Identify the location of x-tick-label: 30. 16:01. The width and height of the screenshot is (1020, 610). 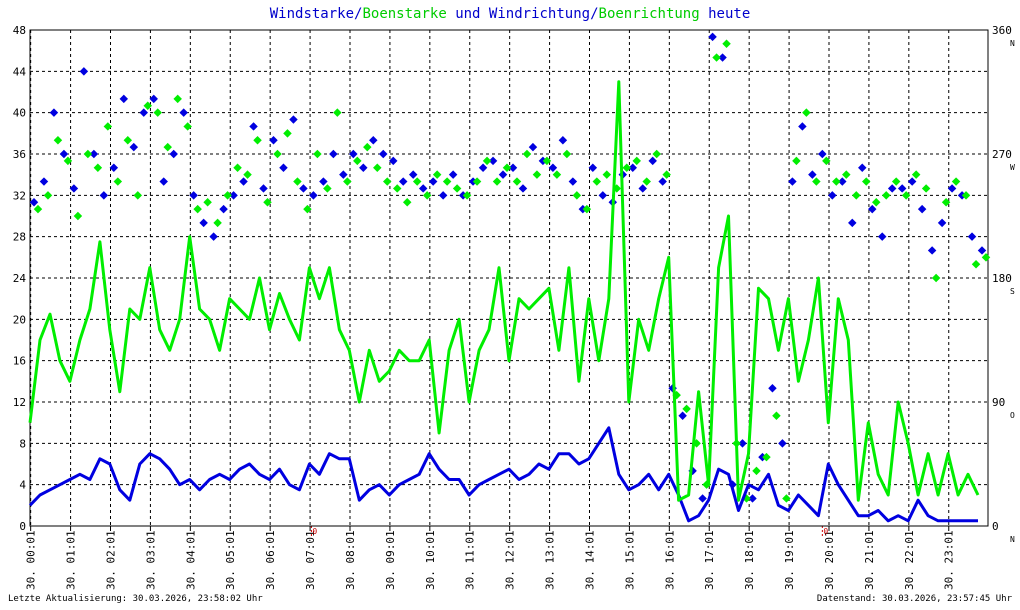
(669, 560).